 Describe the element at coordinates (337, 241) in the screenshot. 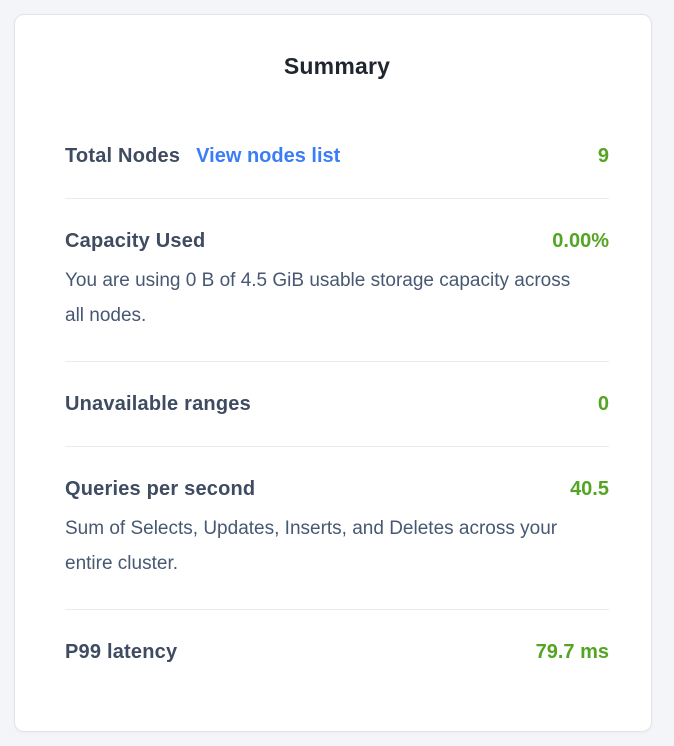

I see `metric-row: Capacity Used 0.00%` at that location.